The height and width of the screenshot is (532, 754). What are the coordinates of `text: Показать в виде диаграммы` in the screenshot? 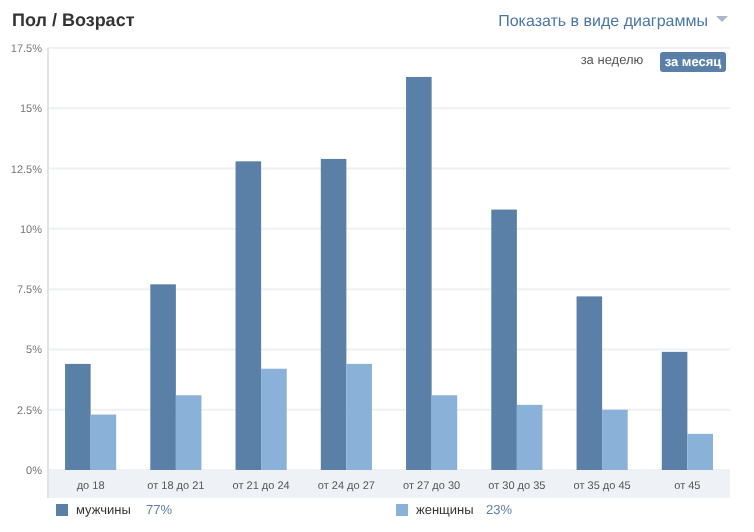 It's located at (603, 21).